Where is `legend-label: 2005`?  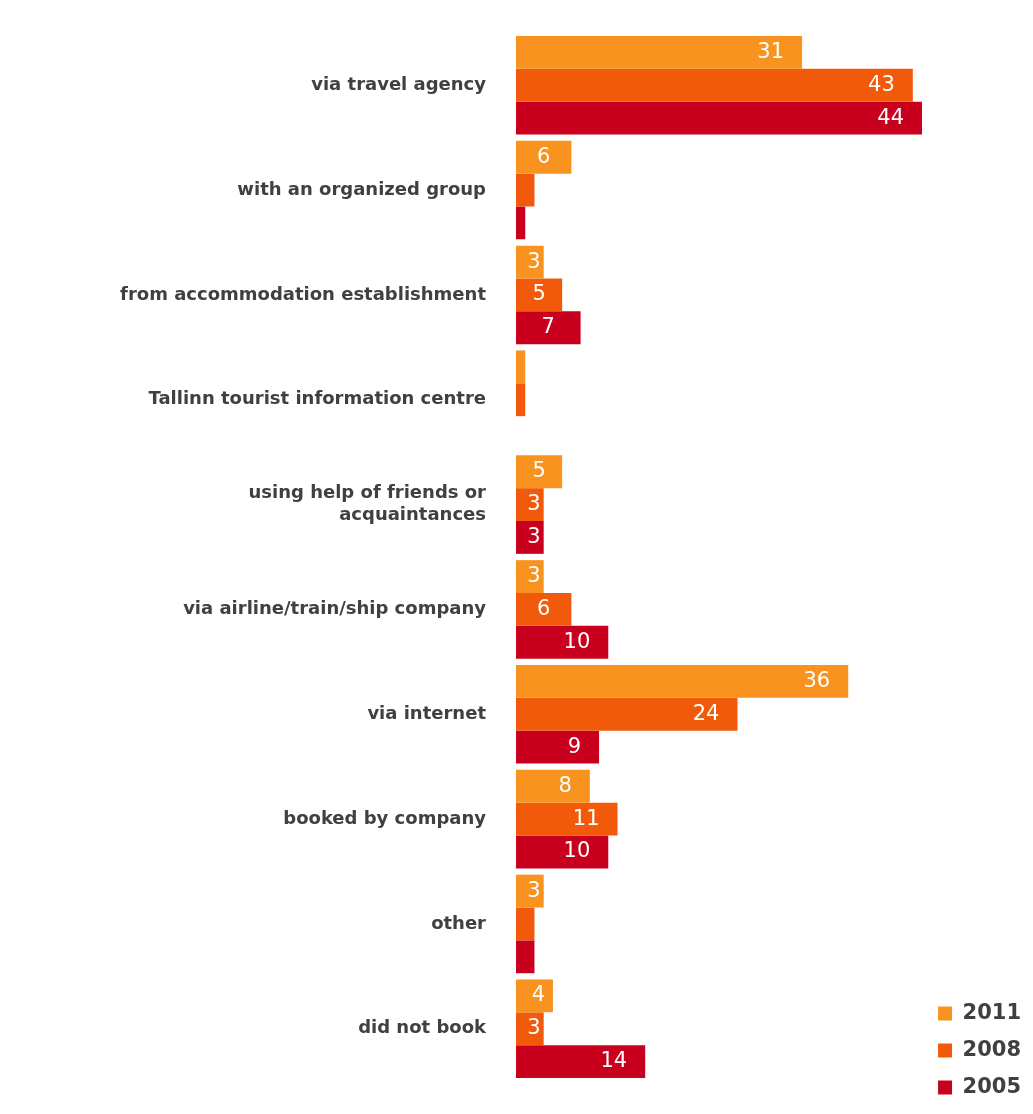
legend-label: 2005 is located at coordinates (992, 1085).